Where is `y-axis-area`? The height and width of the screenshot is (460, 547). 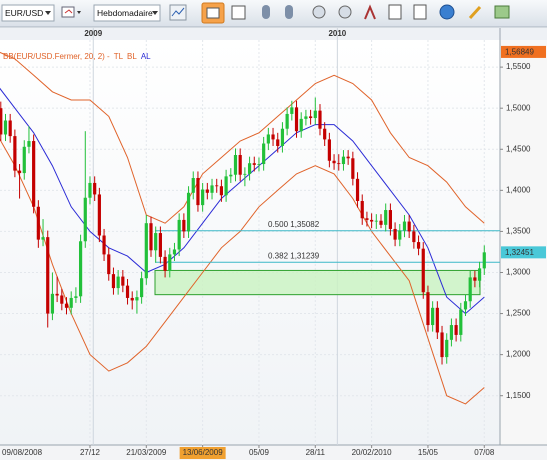
y-axis-area is located at coordinates (523, 242).